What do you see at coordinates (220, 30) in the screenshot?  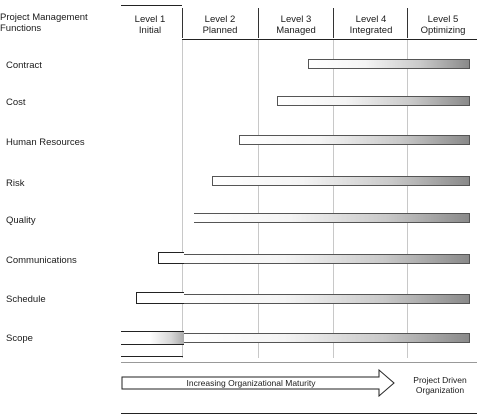 I see `level-2-name: Planned` at bounding box center [220, 30].